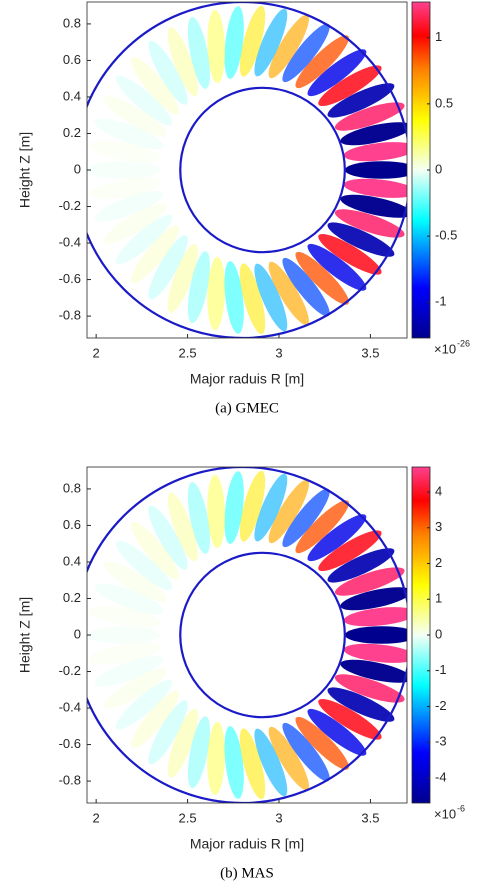  What do you see at coordinates (262, 635) in the screenshot?
I see `boundary` at bounding box center [262, 635].